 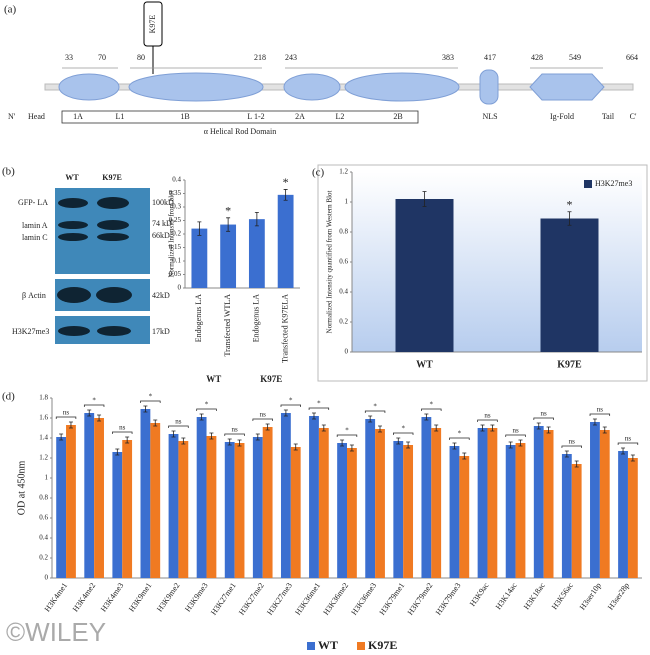 I want to click on x-tick-label: H3K27me2, so click(x=251, y=599).